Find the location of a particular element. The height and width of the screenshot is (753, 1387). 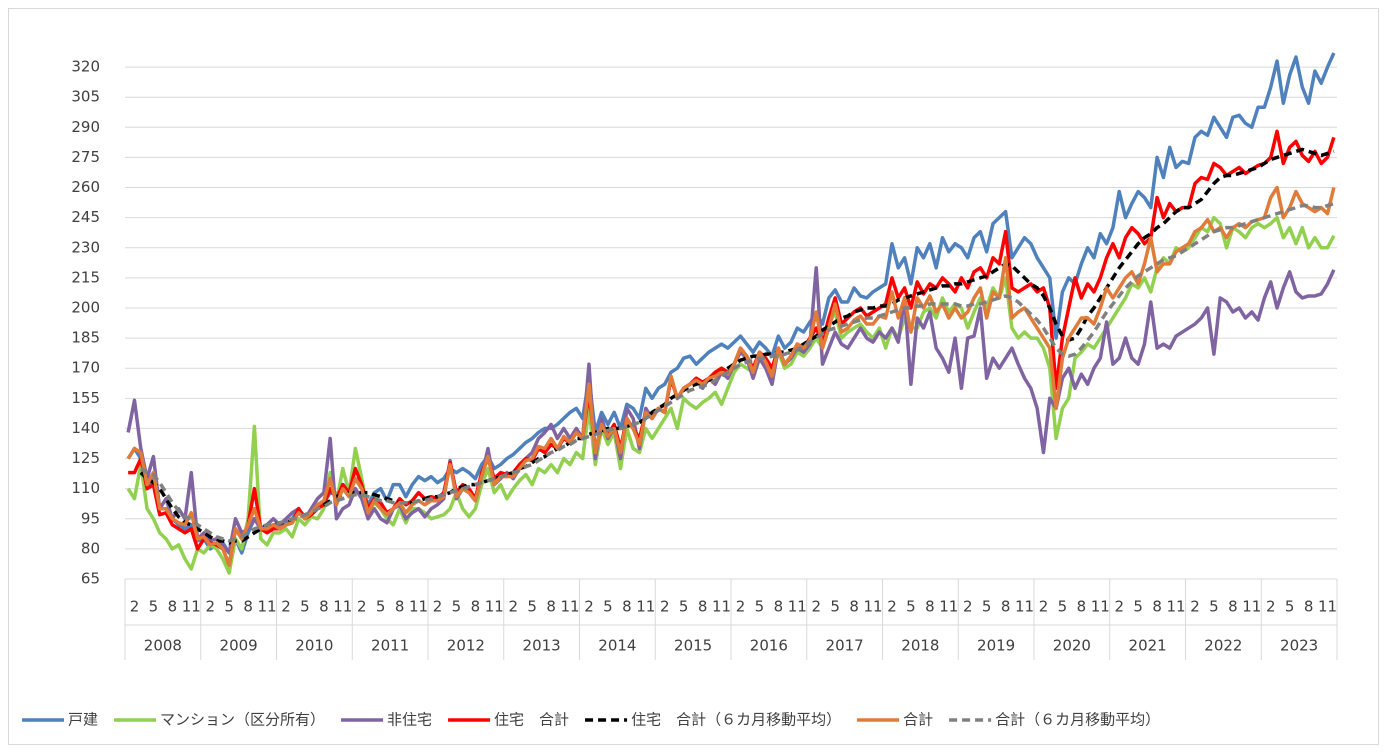

y-tick-label: 290 is located at coordinates (85, 127).